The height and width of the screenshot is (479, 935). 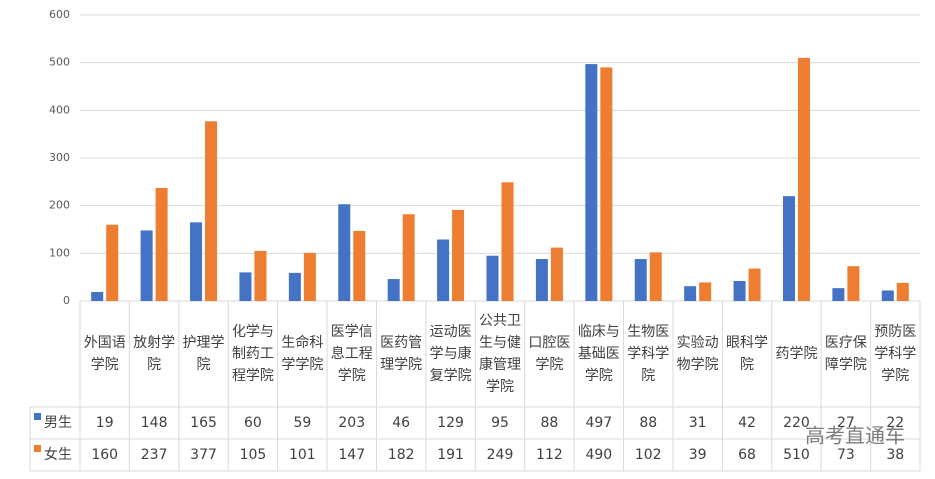 I want to click on table-value: 510, so click(x=796, y=455).